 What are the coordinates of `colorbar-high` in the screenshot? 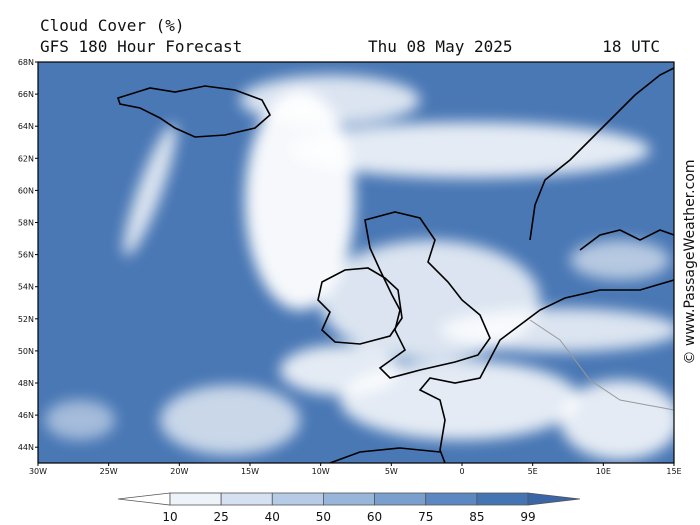 It's located at (554, 499).